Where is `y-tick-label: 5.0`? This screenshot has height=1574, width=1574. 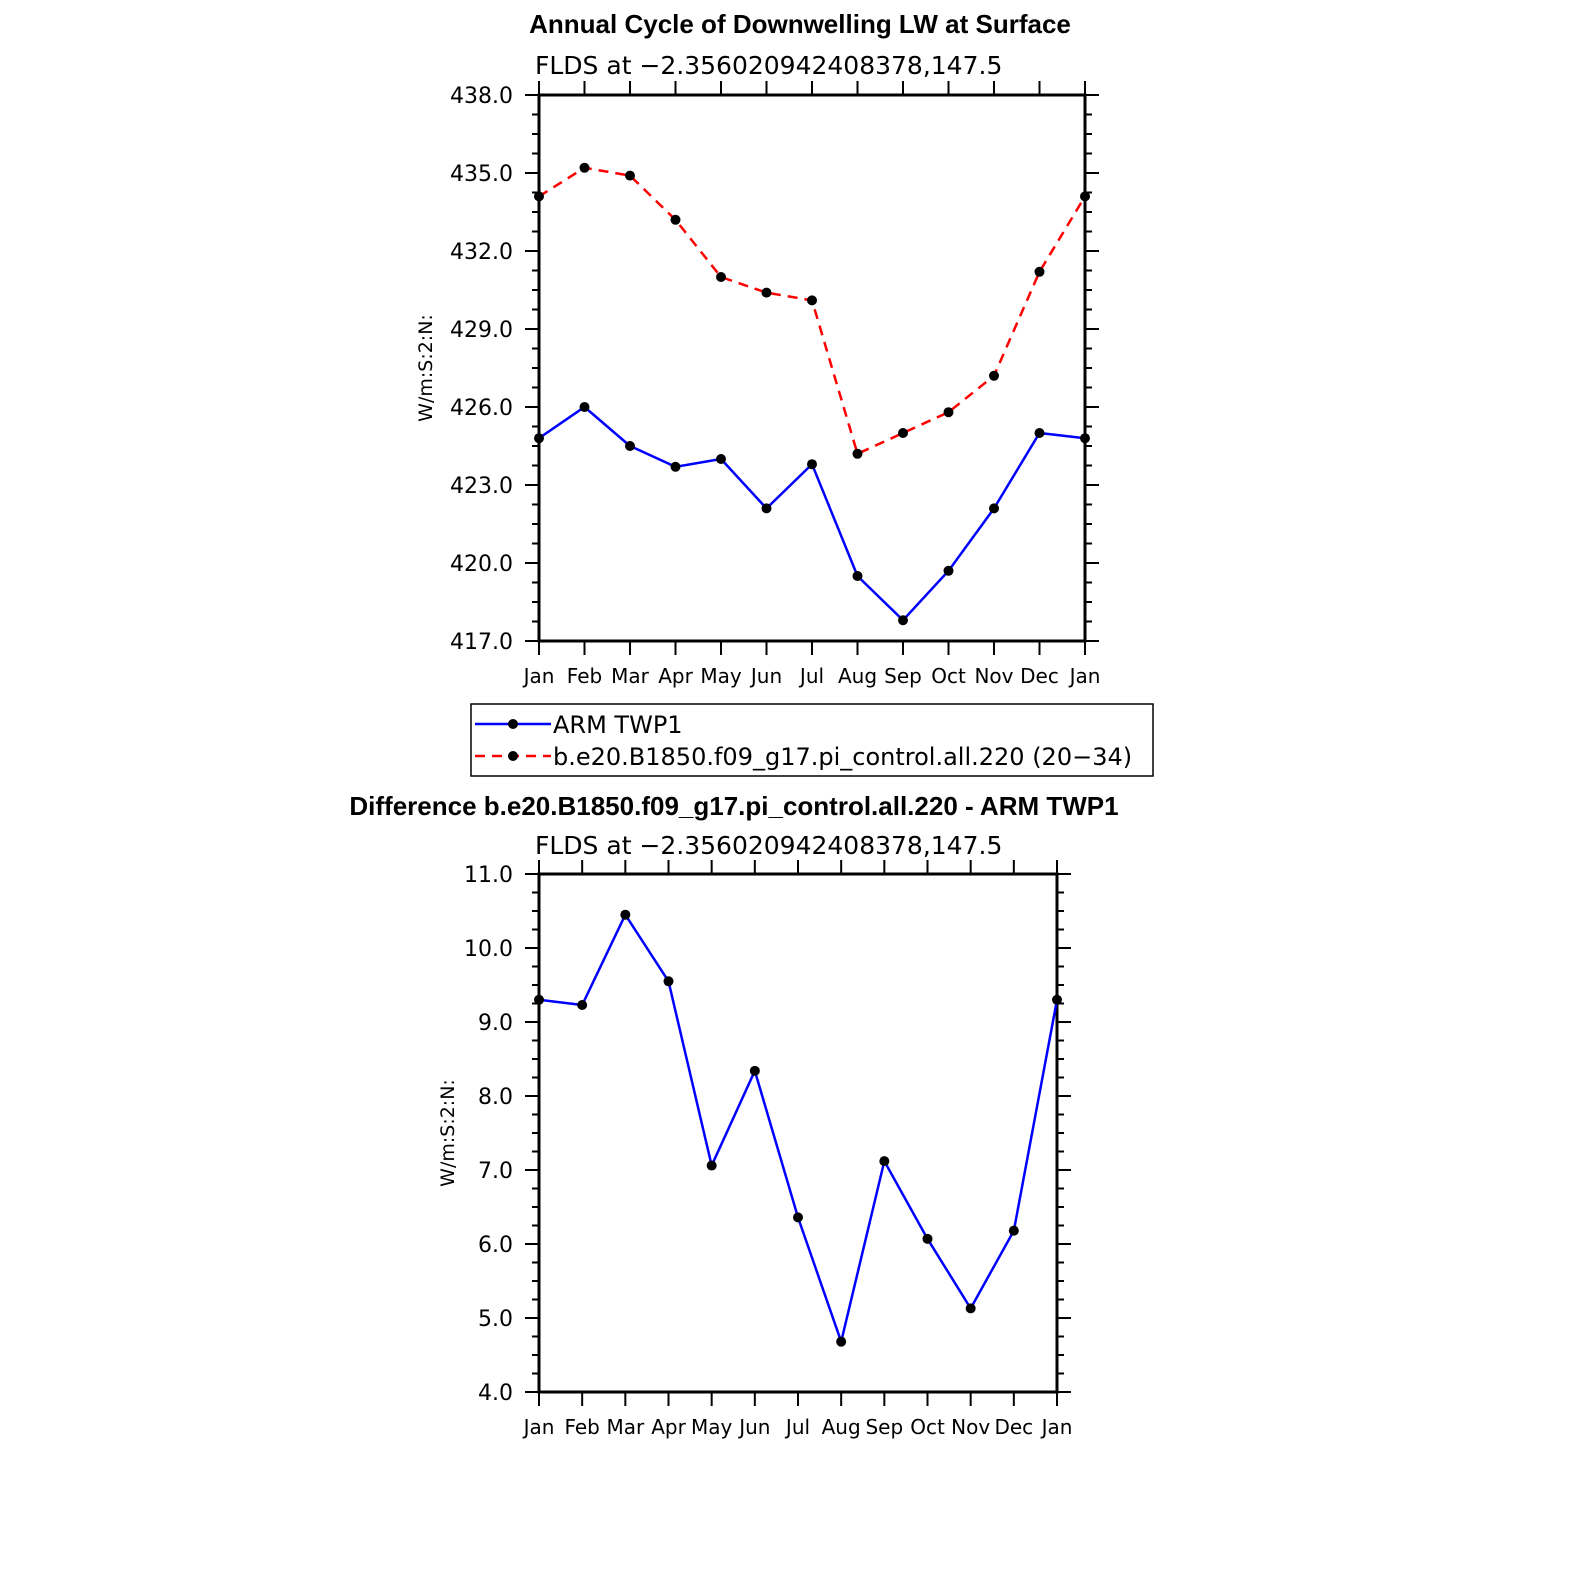
y-tick-label: 5.0 is located at coordinates (495, 1319).